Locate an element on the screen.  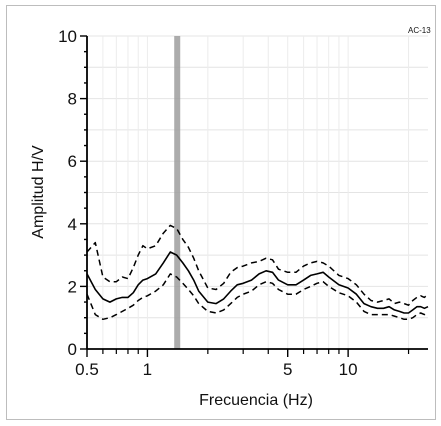
station-label: AC-13 is located at coordinates (419, 30).